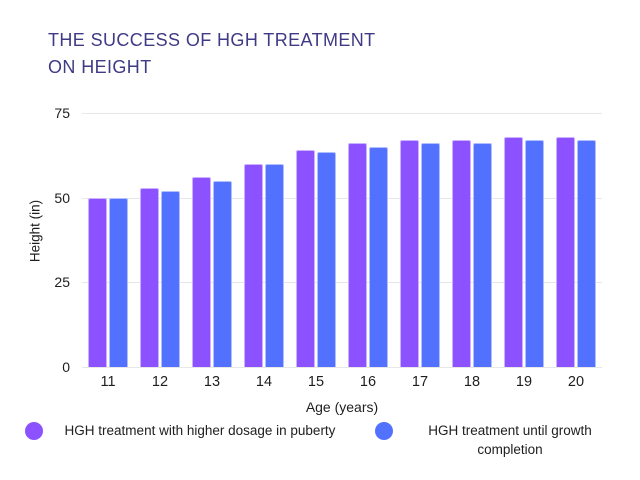 The width and height of the screenshot is (640, 480). I want to click on x-tick-14: 14, so click(264, 382).